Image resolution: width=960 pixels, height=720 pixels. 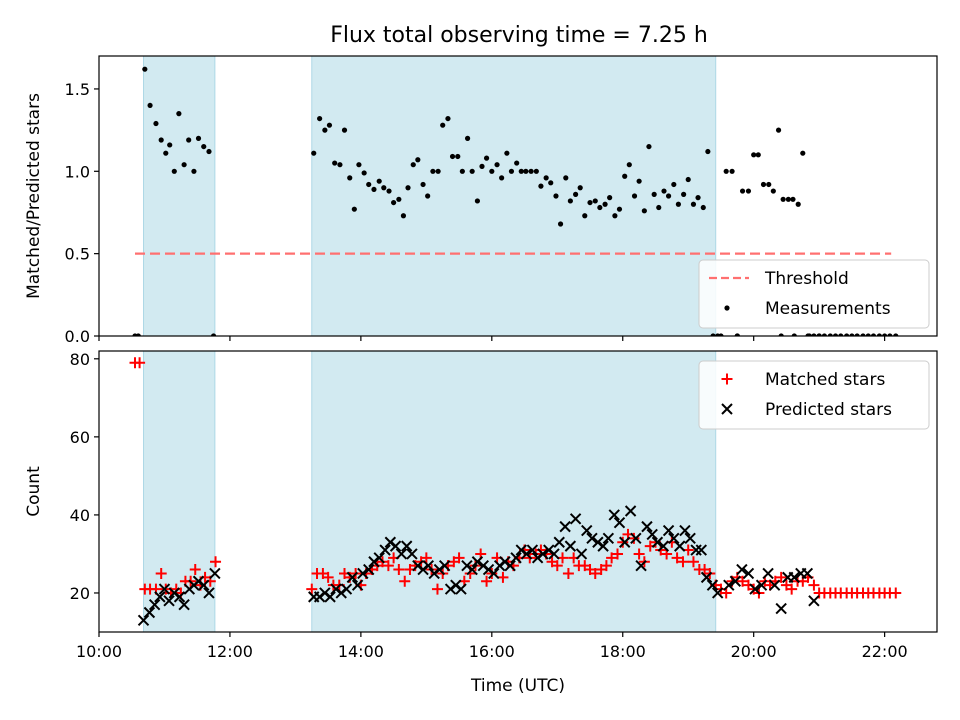 What do you see at coordinates (34, 491) in the screenshot?
I see `bottom-ylabel: Count` at bounding box center [34, 491].